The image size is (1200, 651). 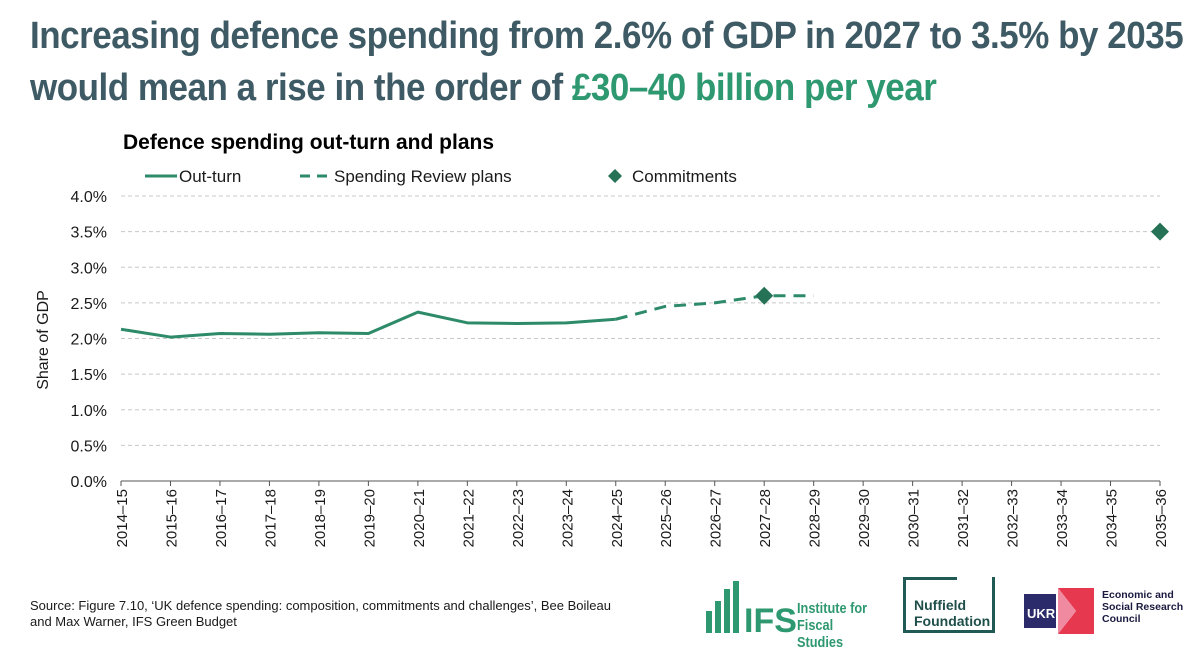 I want to click on x-tick-label: 2032–33, so click(x=1013, y=518).